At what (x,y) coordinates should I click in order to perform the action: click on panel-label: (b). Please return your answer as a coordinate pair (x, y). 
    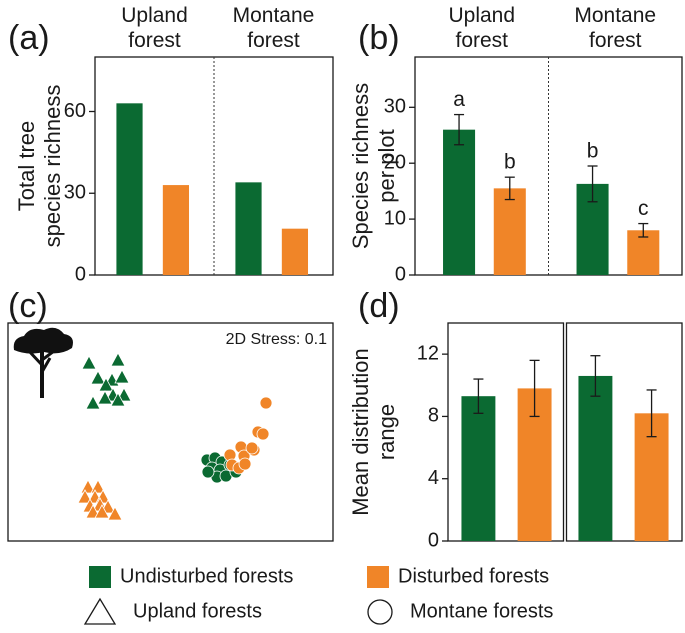
    Looking at the image, I should click on (379, 38).